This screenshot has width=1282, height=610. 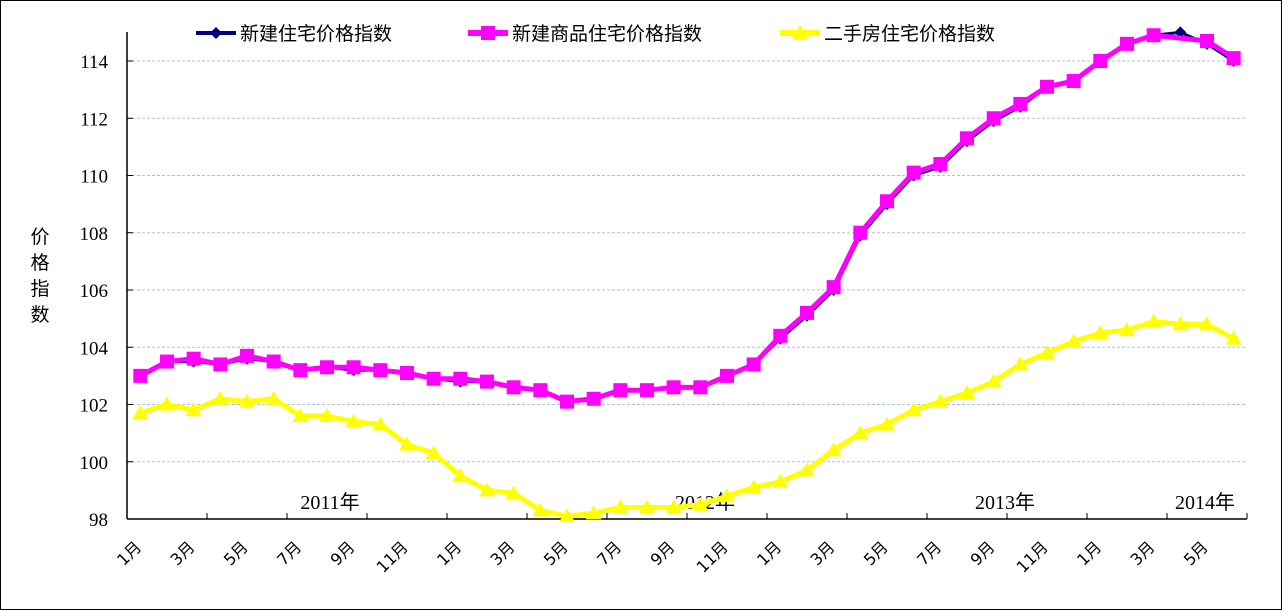 What do you see at coordinates (94, 348) in the screenshot?
I see `y-tick-label: 104` at bounding box center [94, 348].